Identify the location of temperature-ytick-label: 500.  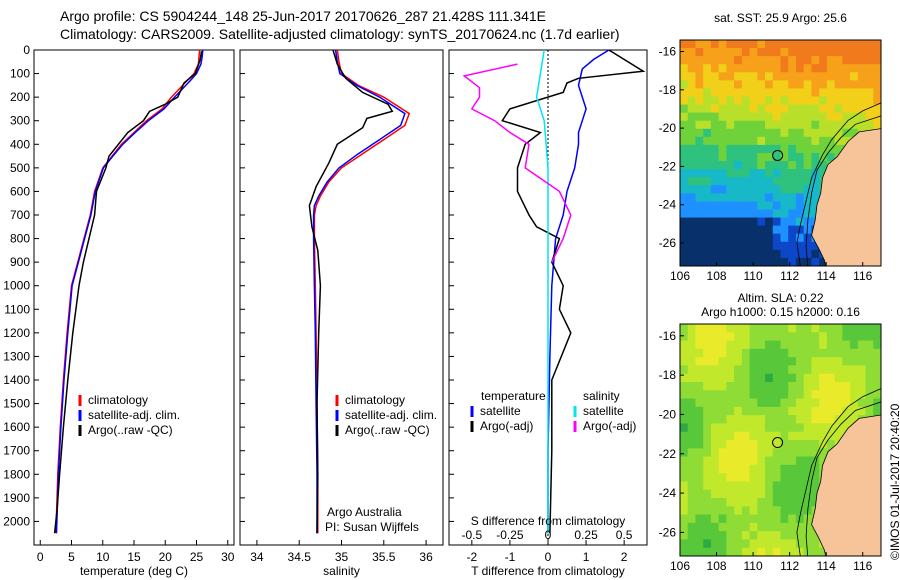
(20, 168).